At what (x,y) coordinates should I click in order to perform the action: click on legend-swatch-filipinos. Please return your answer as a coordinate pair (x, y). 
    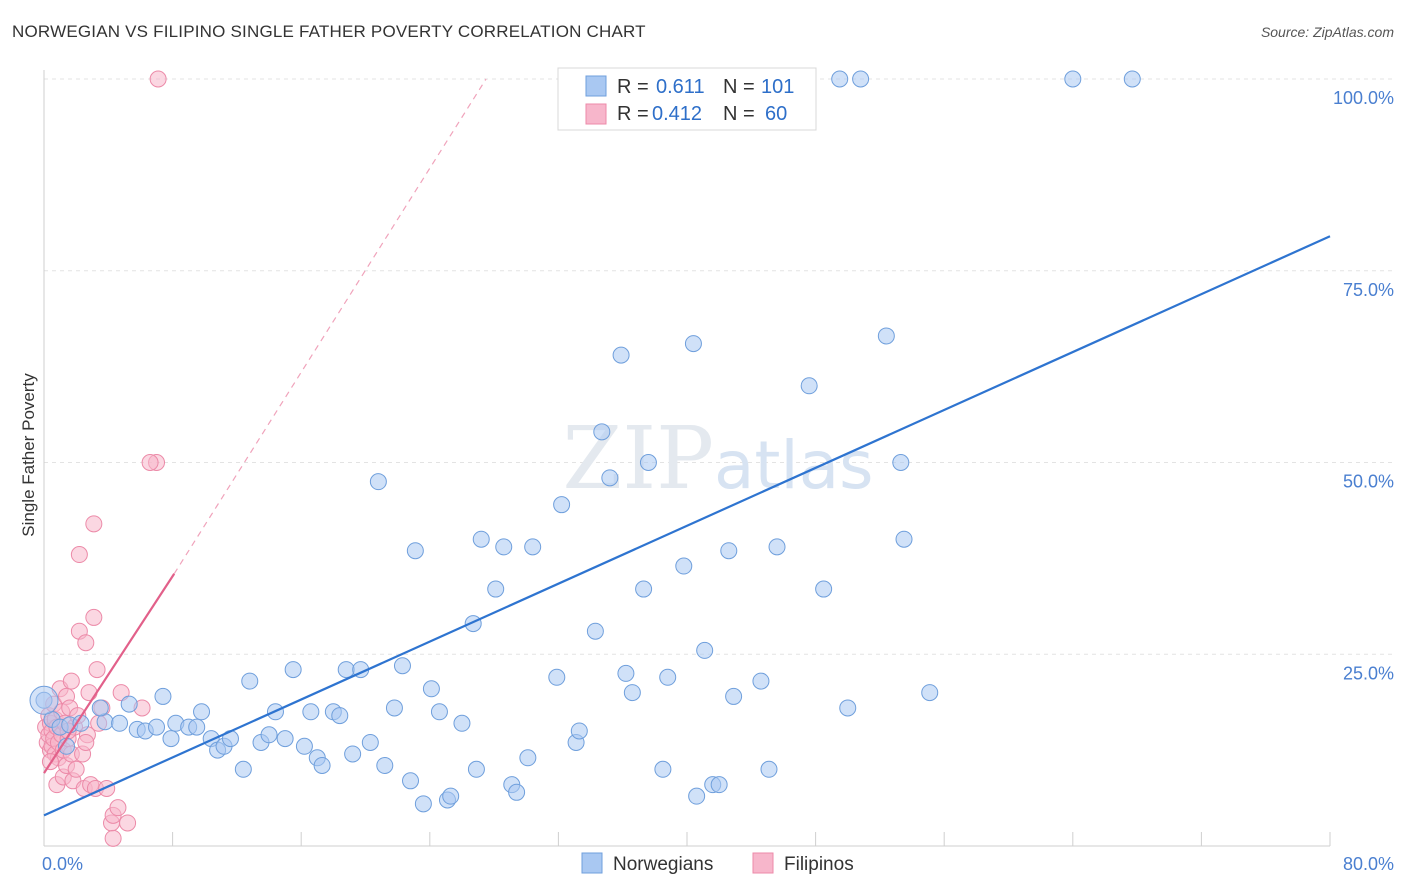
    Looking at the image, I should click on (596, 114).